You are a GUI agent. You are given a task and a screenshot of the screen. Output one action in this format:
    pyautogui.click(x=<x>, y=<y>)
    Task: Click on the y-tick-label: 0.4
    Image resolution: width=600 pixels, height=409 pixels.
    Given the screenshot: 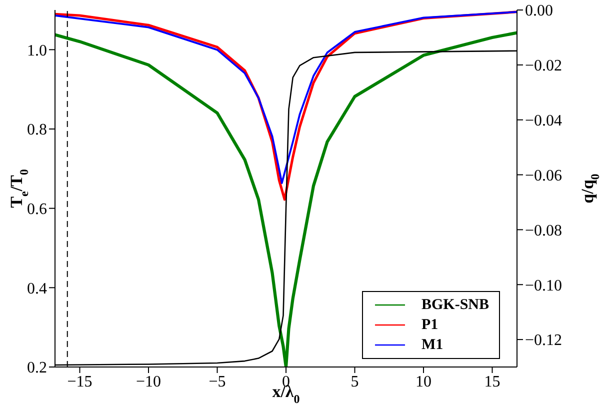 What is the action you would take?
    pyautogui.click(x=37, y=289)
    